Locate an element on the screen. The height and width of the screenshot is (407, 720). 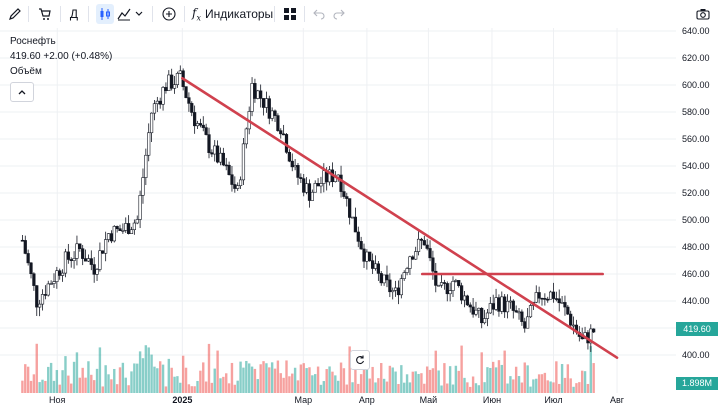
top-toolbar: Д fx Индикаторы is located at coordinates (360, 14).